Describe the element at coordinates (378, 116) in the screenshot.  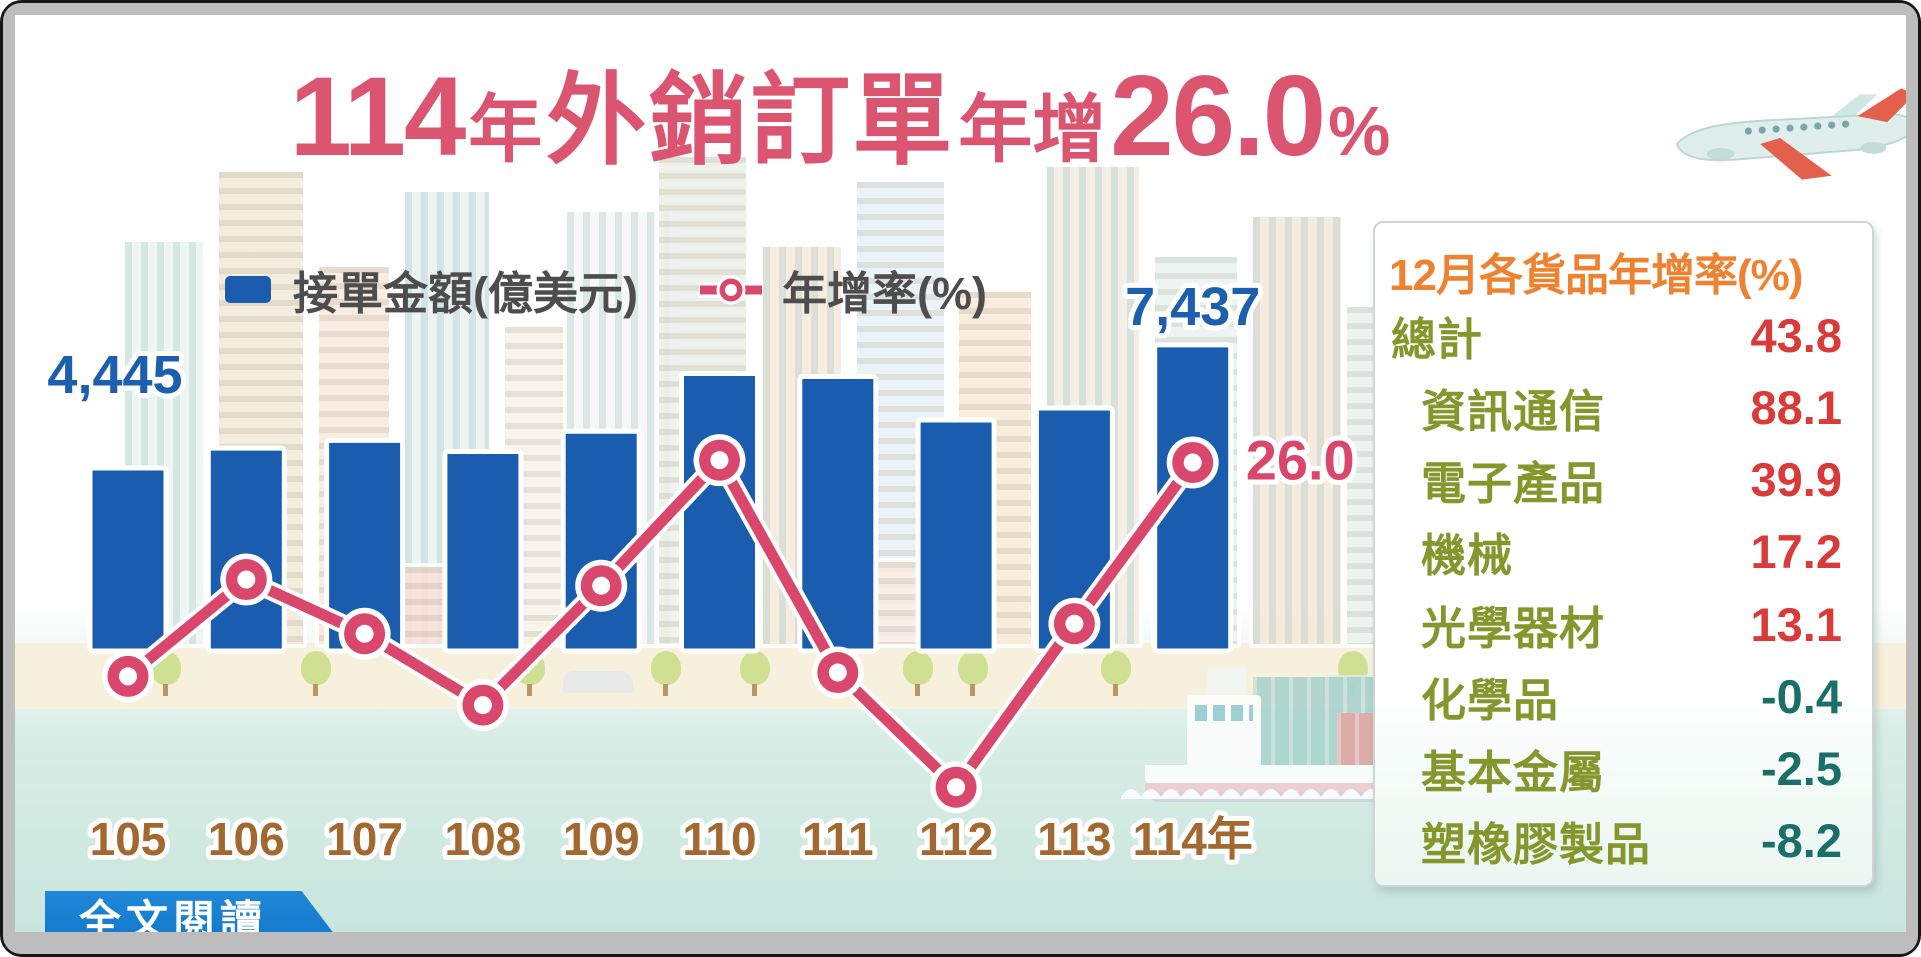
I see `title-year: 114` at that location.